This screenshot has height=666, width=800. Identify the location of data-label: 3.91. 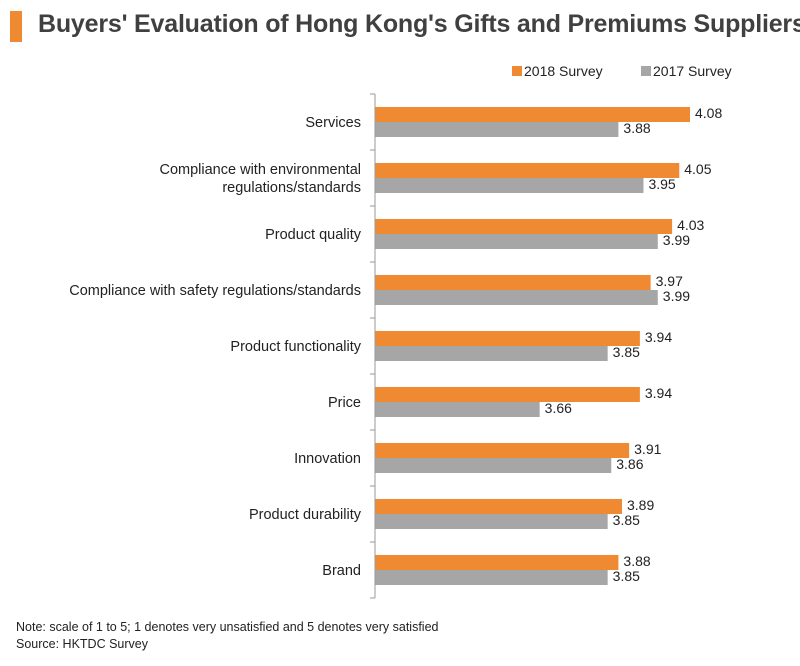
(647, 449).